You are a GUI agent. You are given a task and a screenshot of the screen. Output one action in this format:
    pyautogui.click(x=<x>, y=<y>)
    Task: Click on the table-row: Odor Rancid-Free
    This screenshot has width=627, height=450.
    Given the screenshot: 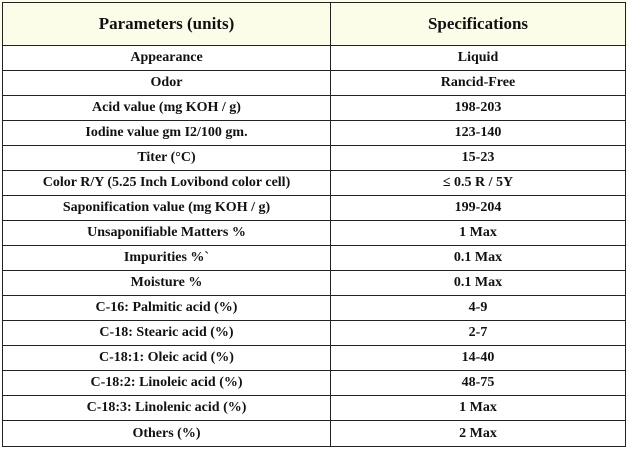 What is the action you would take?
    pyautogui.click(x=314, y=83)
    